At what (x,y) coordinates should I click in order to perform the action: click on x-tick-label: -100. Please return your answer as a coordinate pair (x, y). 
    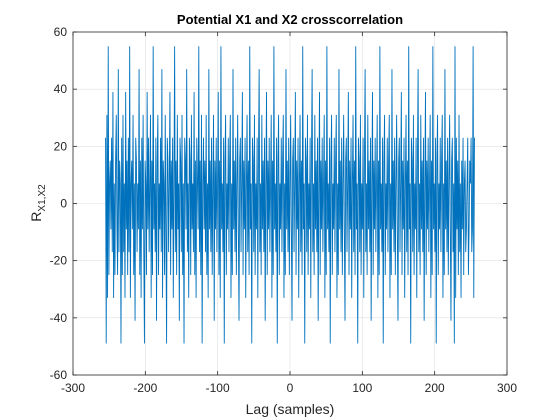
    Looking at the image, I should click on (218, 388).